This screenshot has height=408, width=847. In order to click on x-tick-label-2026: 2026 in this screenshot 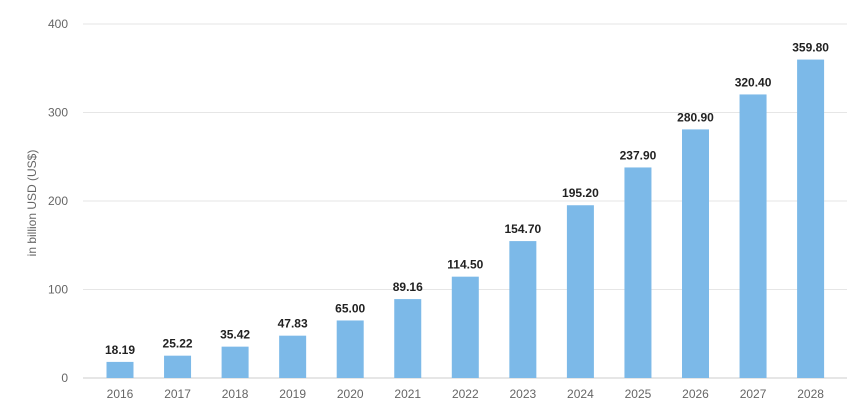, I will do `click(695, 394)`.